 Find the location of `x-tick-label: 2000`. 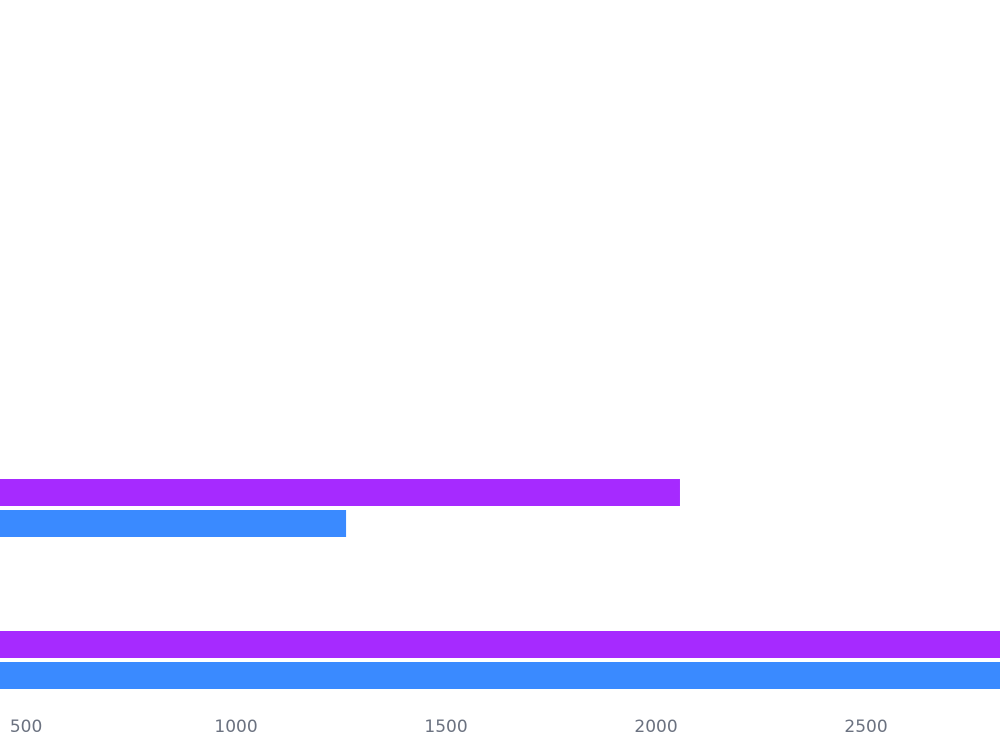

x-tick-label: 2000 is located at coordinates (655, 727).